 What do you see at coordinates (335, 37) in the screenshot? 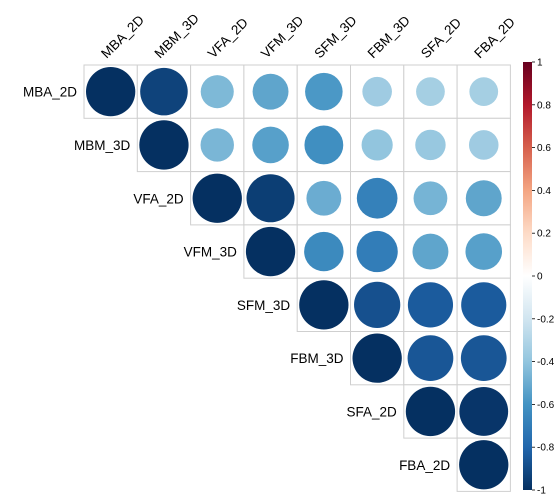
I see `col-label-SFM_3D: SFM_3D` at bounding box center [335, 37].